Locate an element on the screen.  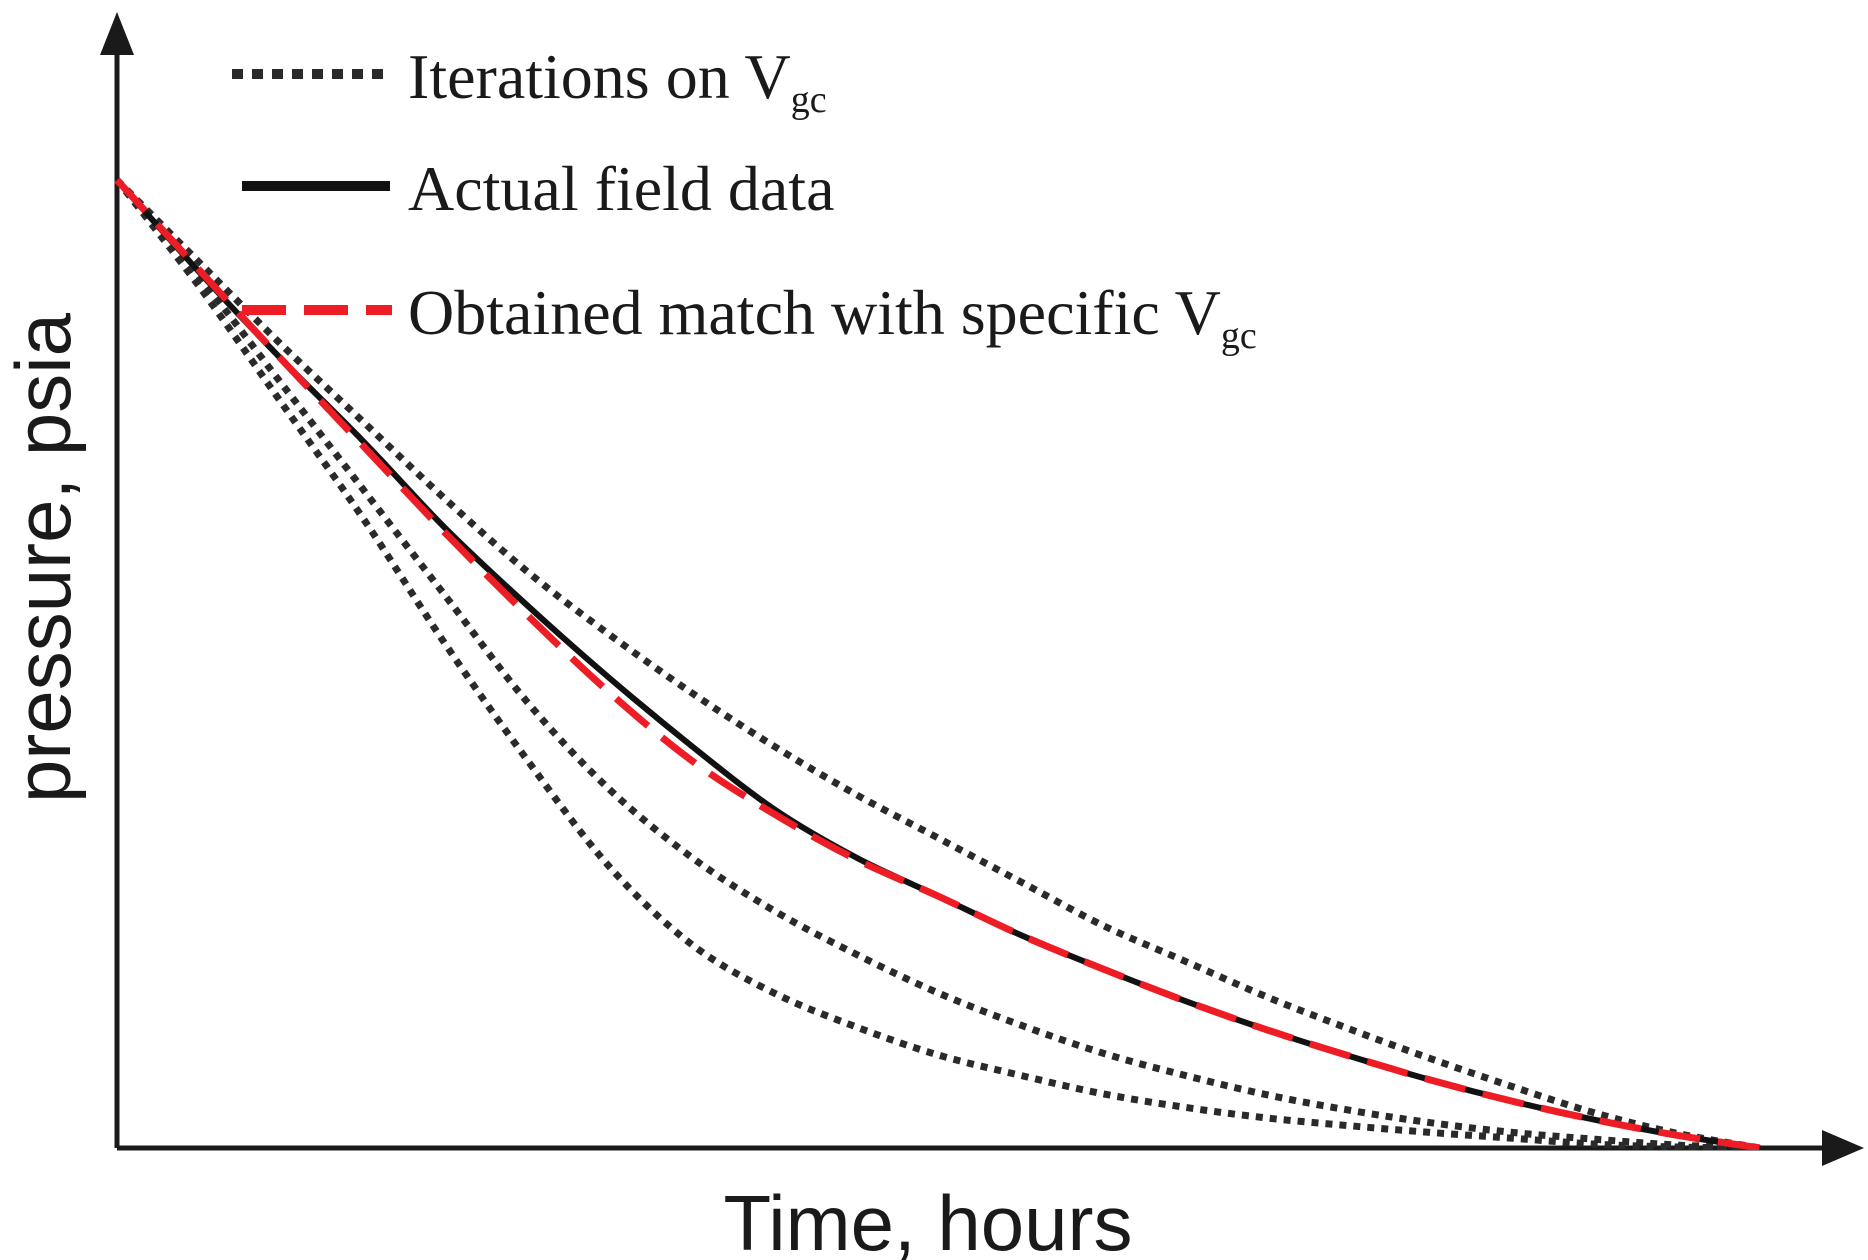
legend-label-match: Obtained match with specific Vgc is located at coordinates (832, 317).